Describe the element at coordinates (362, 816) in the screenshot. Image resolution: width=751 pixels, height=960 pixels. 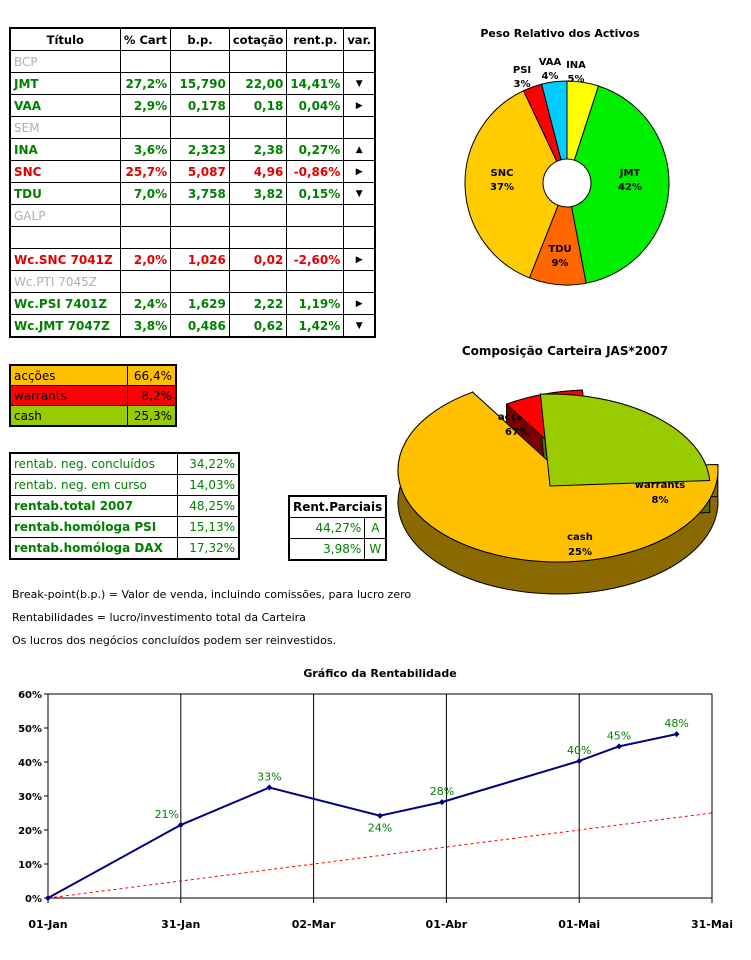
I see `rentability-series-line` at that location.